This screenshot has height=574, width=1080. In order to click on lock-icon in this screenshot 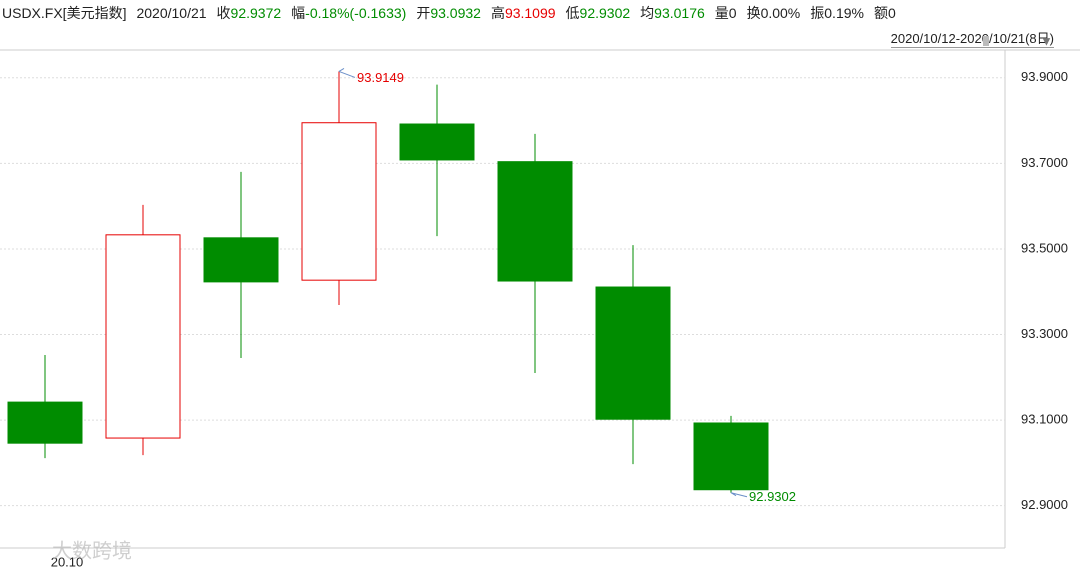, I will do `click(986, 41)`.